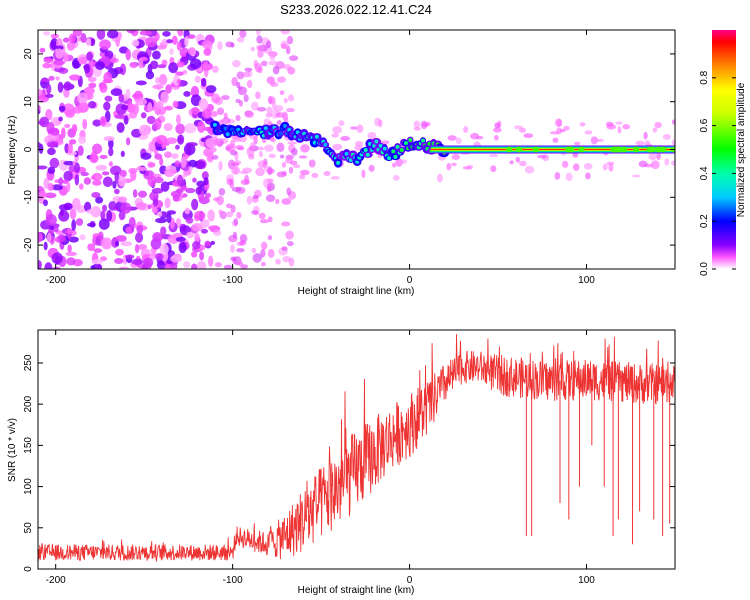 Image resolution: width=750 pixels, height=600 pixels. Describe the element at coordinates (509, 149) in the screenshot. I see `carrier-spot` at that location.